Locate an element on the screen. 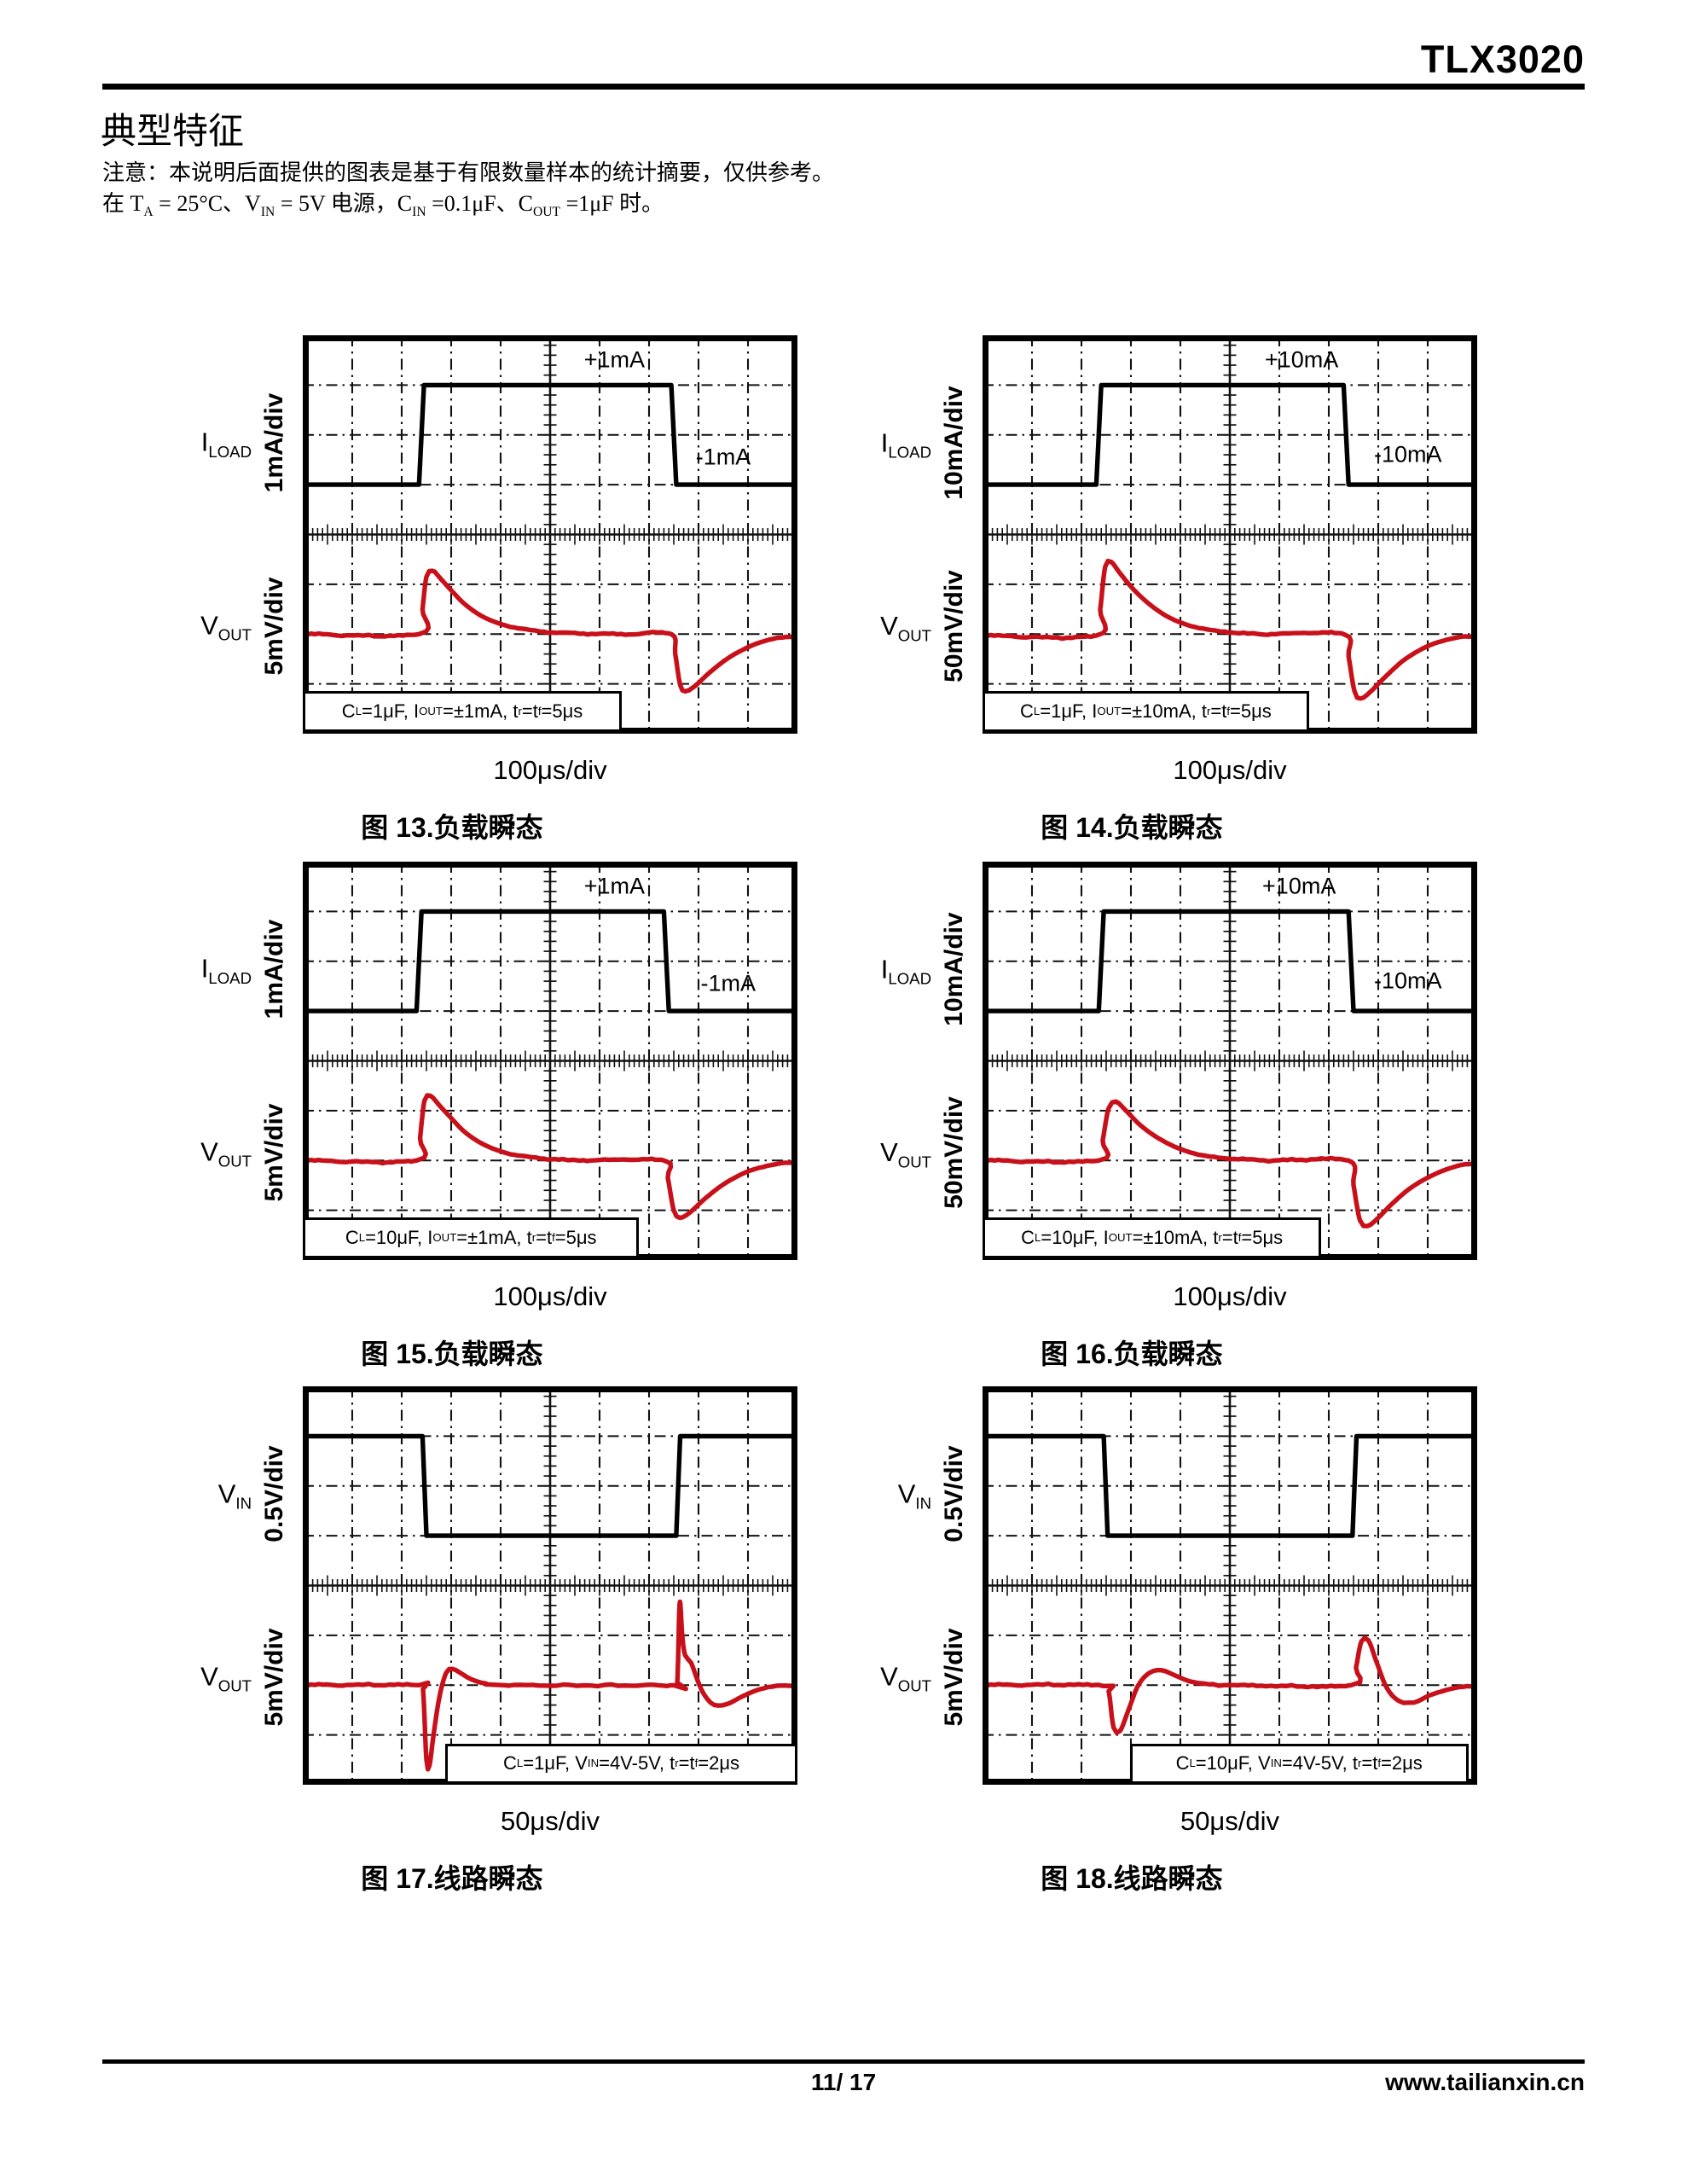 The width and height of the screenshot is (1687, 2184). scope-plot: +1mA -1mA C L =10μF, I OUT =±1mA, t r =t f =5μs is located at coordinates (550, 1061).